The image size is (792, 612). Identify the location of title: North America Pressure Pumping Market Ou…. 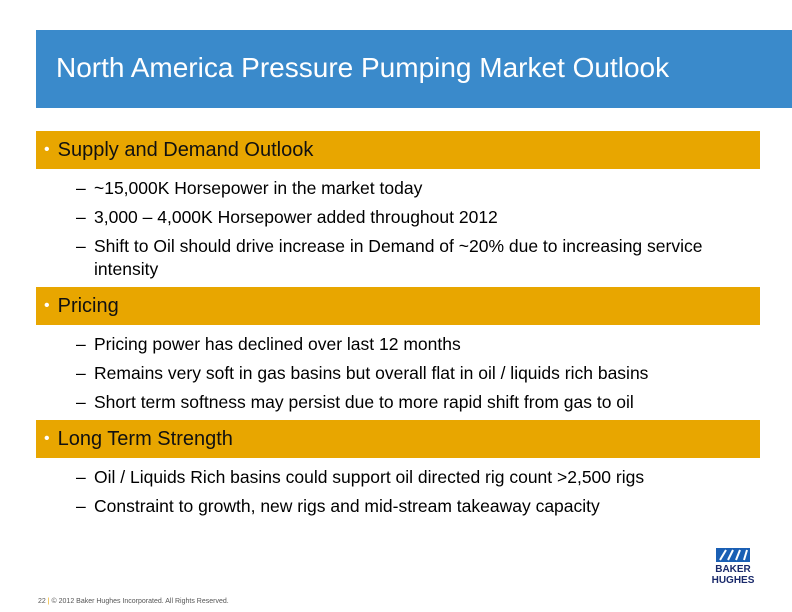
(363, 67).